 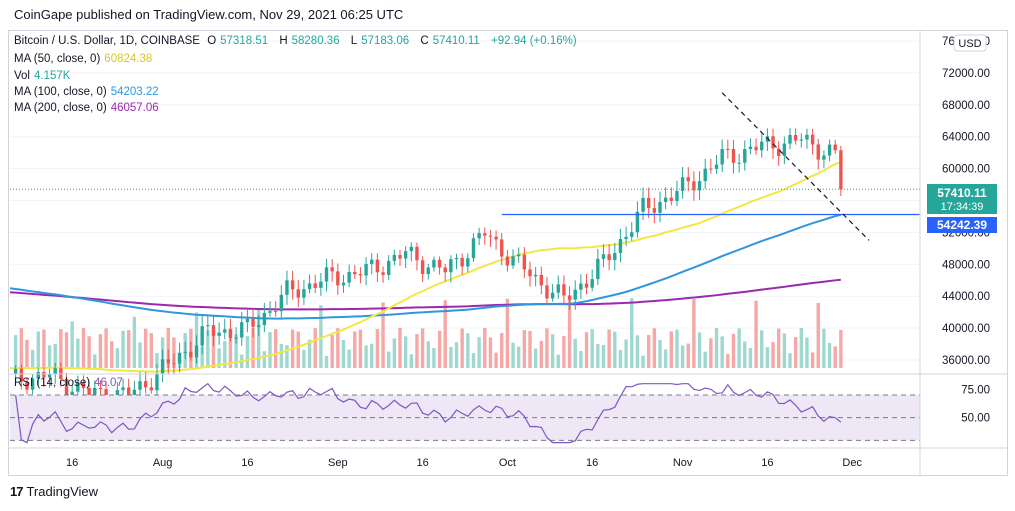 I want to click on legend-rsi: RSI (14, close) 46.07, so click(x=68, y=383).